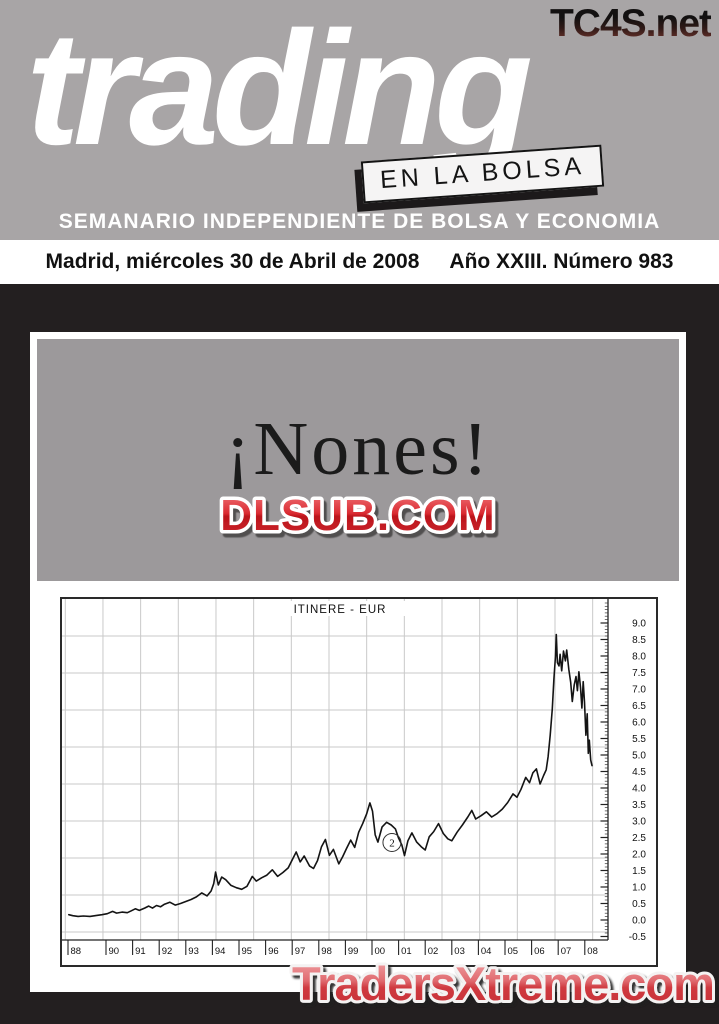 The image size is (719, 1024). I want to click on svg-text: 4.5, so click(639, 772).